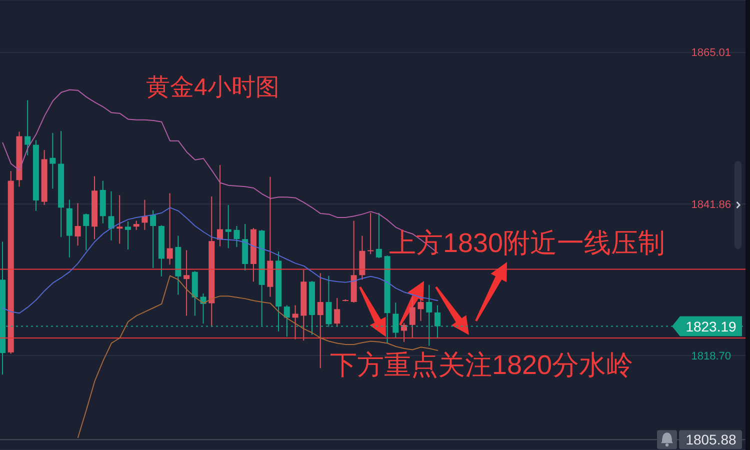 Image resolution: width=750 pixels, height=450 pixels. Describe the element at coordinates (711, 326) in the screenshot. I see `ref-line-label: 1823.19` at that location.